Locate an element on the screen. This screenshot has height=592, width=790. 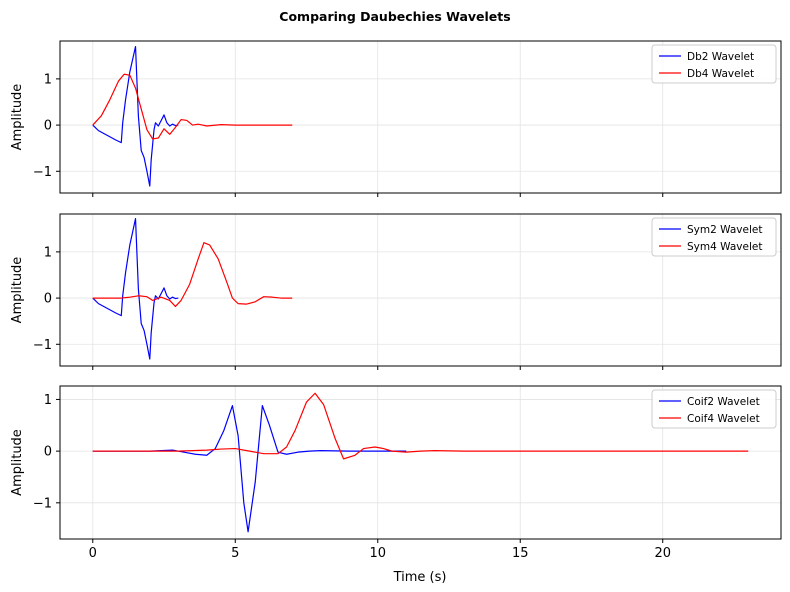
x-tick-label: 5 is located at coordinates (235, 553).